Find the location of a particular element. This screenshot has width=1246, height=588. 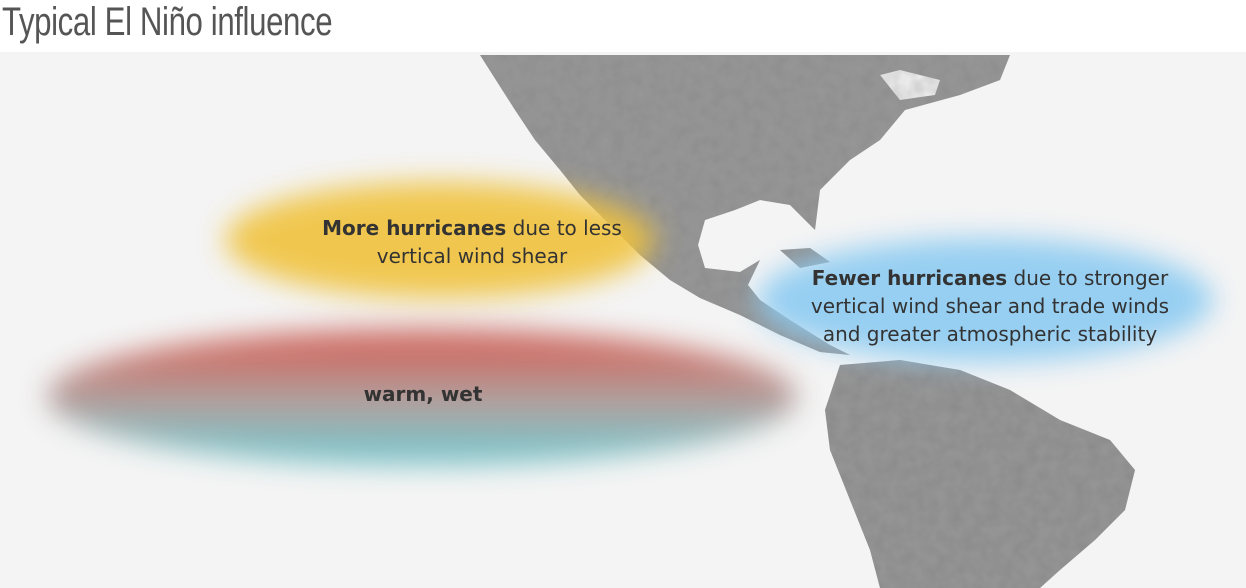

annotation-bold: warm, wet is located at coordinates (423, 394).